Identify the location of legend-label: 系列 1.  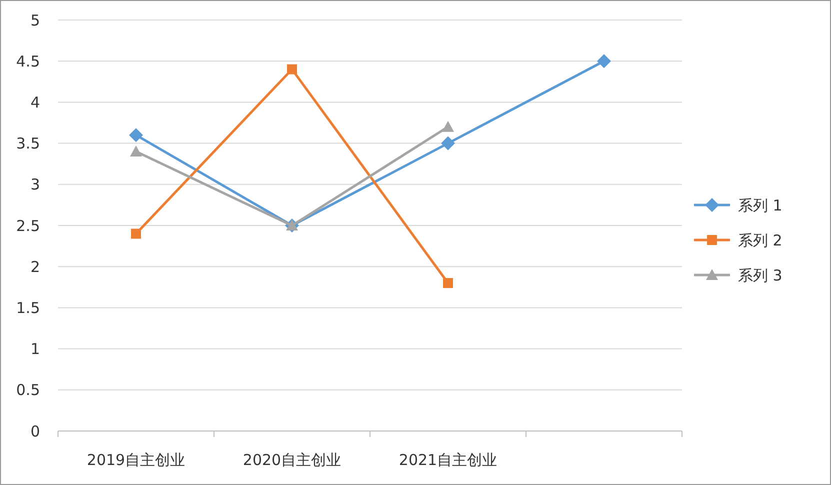
(760, 205).